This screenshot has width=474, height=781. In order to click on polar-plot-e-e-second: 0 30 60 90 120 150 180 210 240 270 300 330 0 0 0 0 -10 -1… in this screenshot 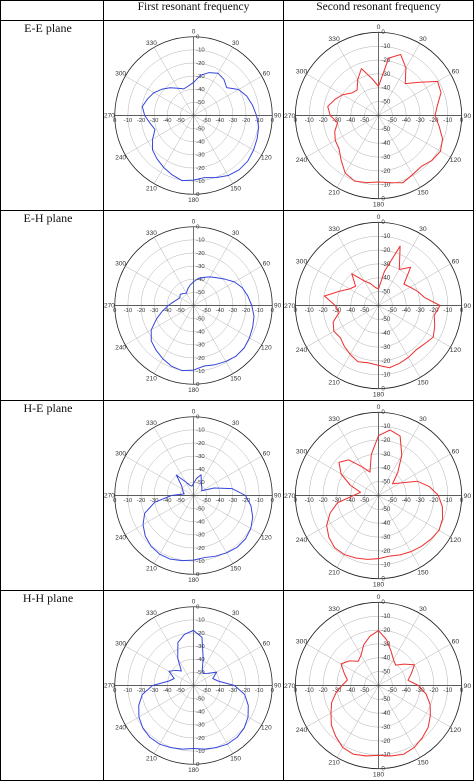, I will do `click(378, 115)`.